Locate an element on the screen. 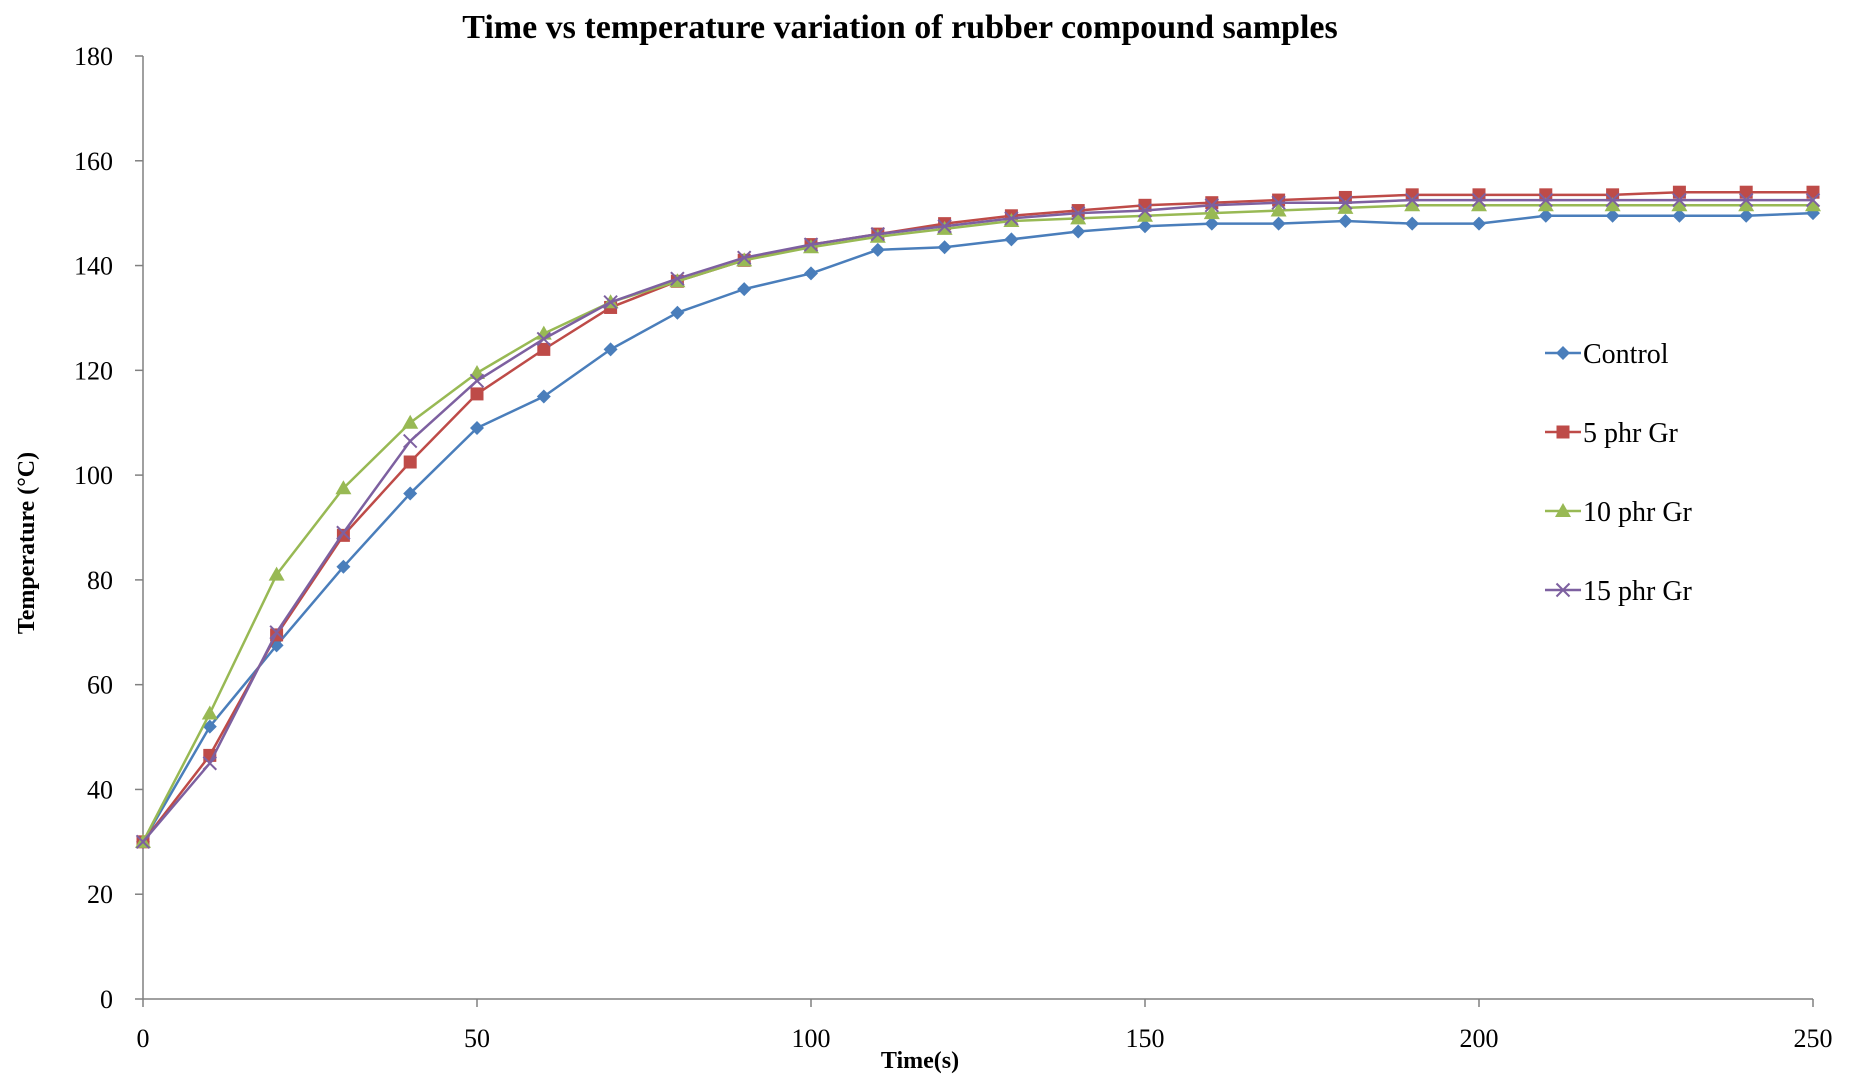  y-tick-label: 160 is located at coordinates (93, 161).